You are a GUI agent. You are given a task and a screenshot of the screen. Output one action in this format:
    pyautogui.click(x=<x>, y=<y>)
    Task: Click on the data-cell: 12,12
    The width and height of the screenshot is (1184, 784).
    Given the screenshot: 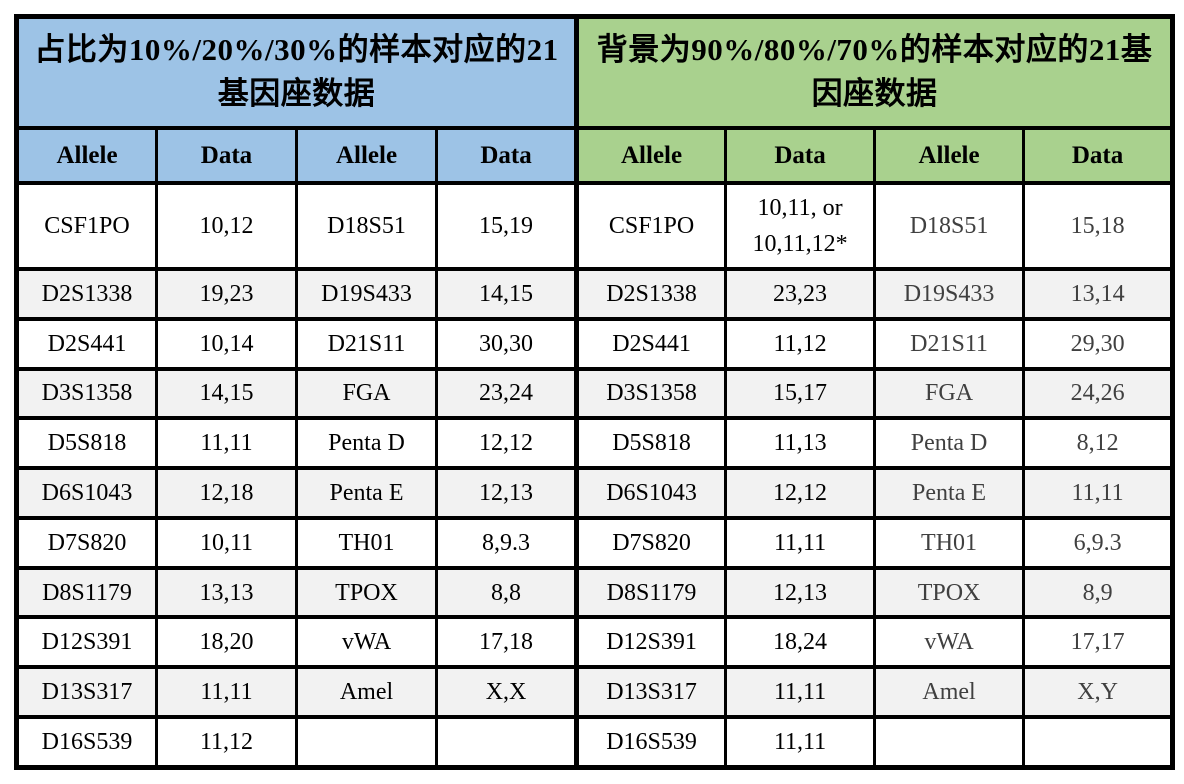 What is the action you would take?
    pyautogui.click(x=800, y=493)
    